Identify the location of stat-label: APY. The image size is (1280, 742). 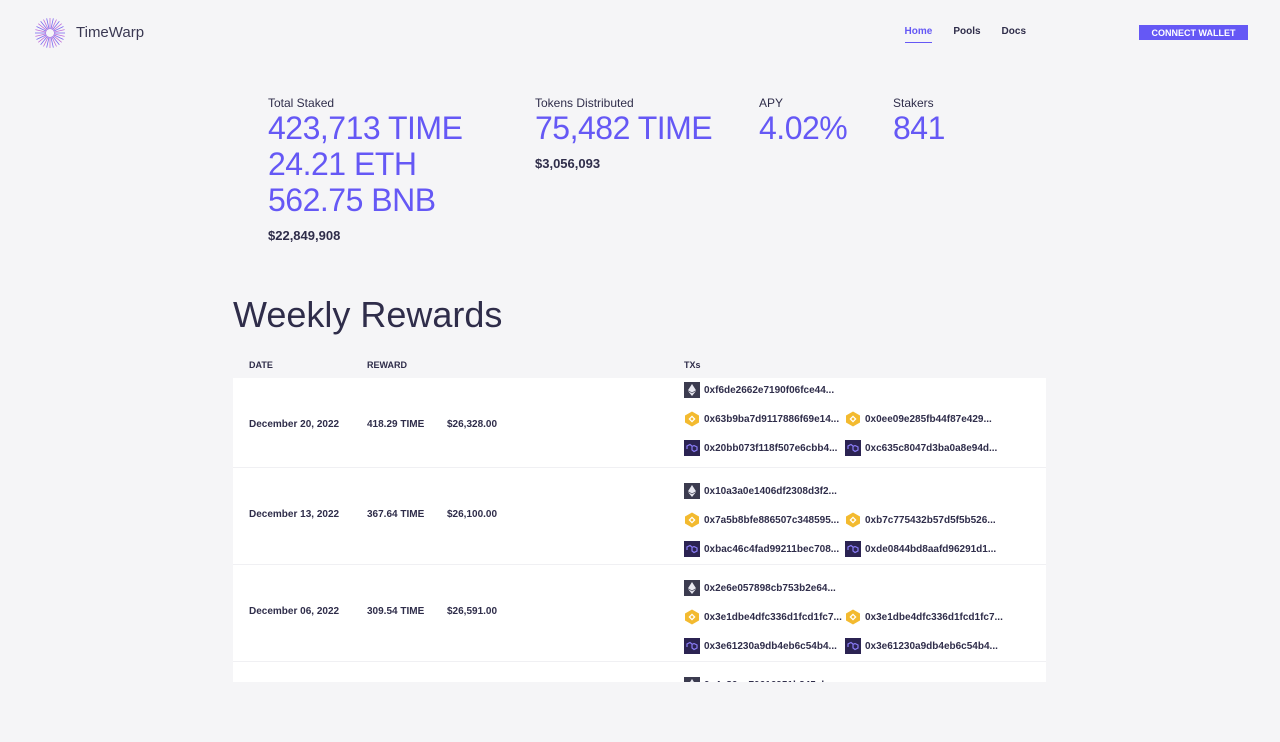
(771, 103).